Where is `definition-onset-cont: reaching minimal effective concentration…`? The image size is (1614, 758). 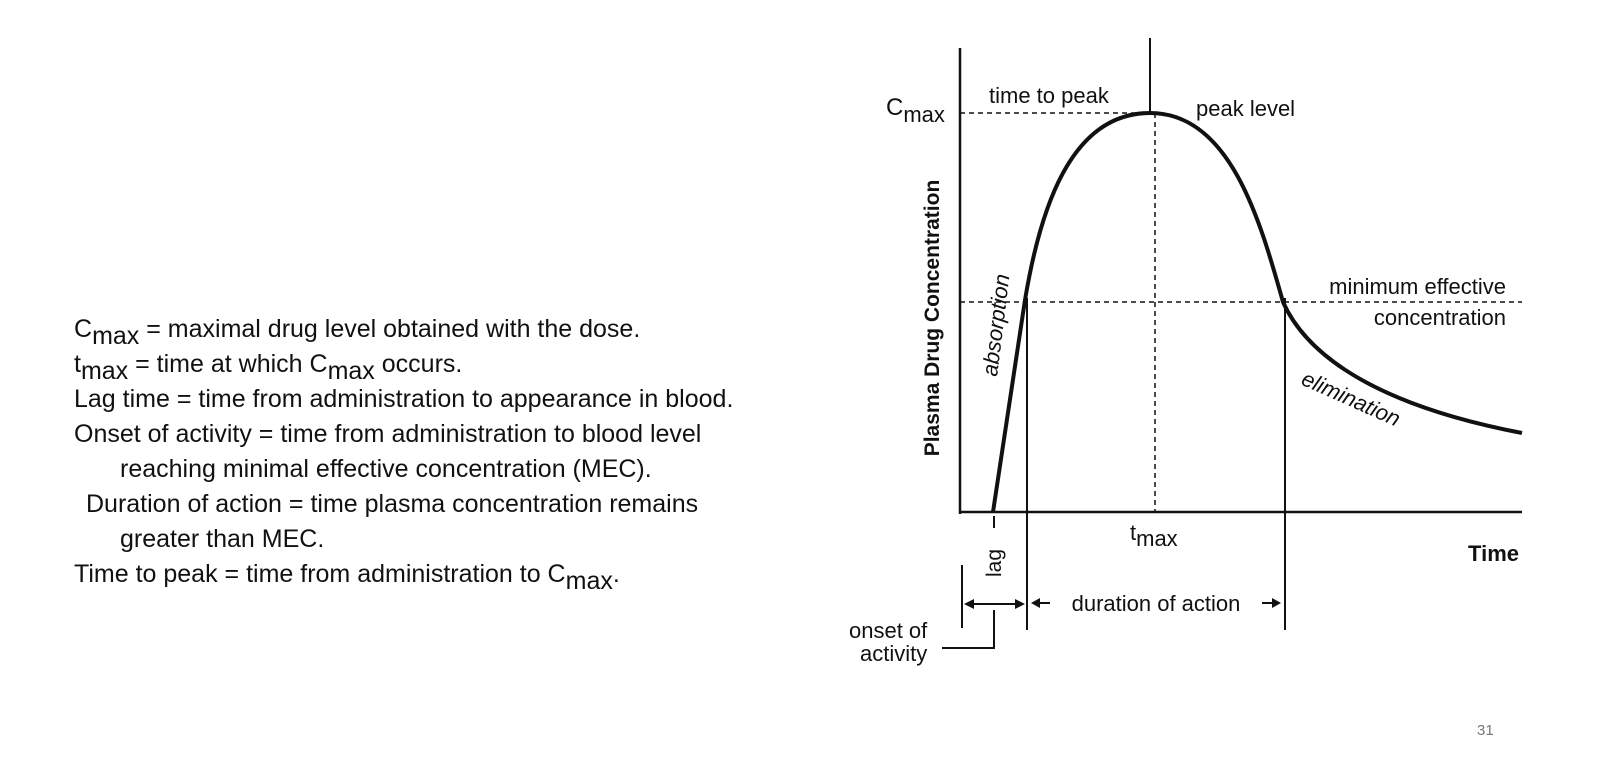 definition-onset-cont: reaching minimal effective concentration… is located at coordinates (386, 469).